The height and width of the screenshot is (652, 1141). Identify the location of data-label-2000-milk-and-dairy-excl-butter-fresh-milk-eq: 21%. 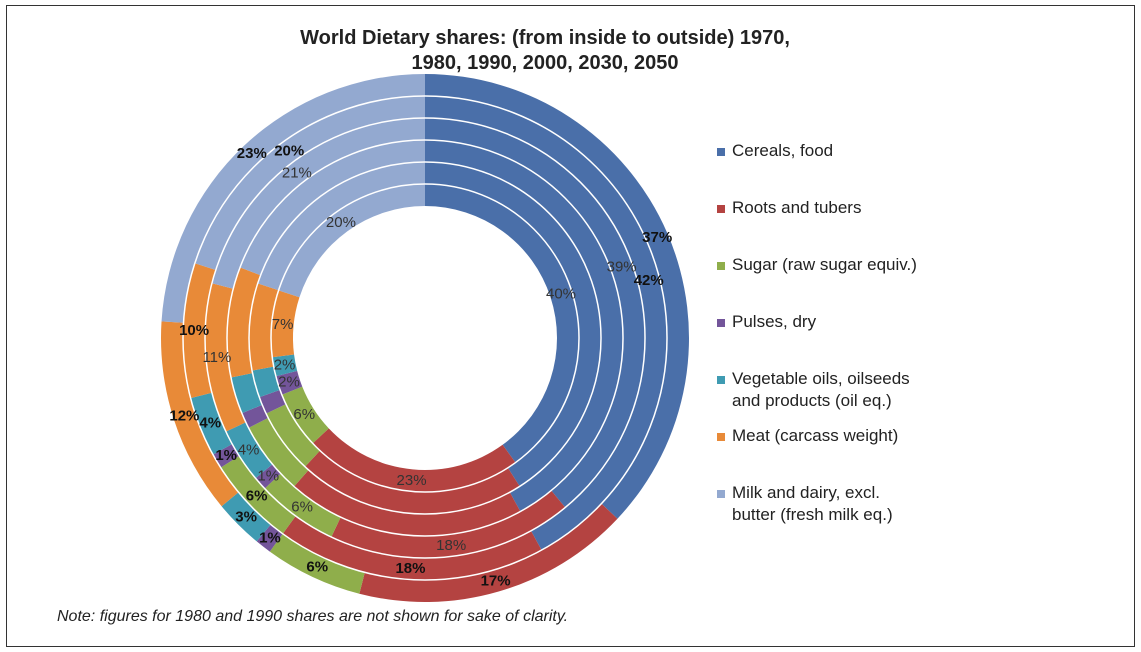
(297, 172).